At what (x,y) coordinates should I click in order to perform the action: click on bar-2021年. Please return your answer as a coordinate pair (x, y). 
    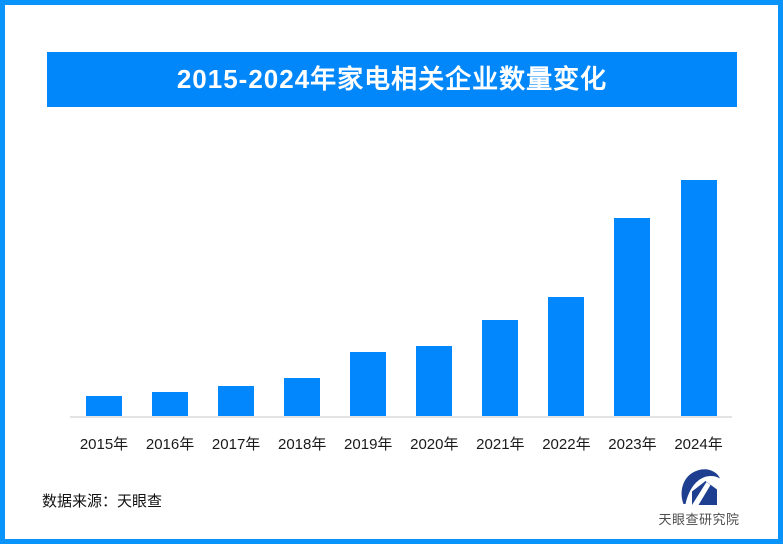
    Looking at the image, I should click on (500, 368).